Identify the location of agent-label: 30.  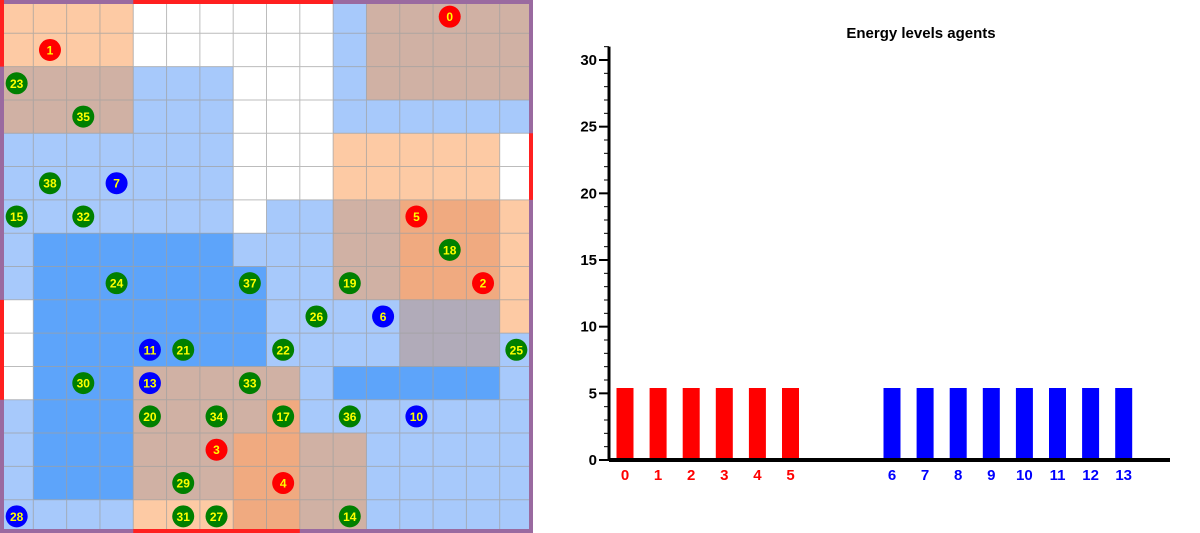
(84, 384).